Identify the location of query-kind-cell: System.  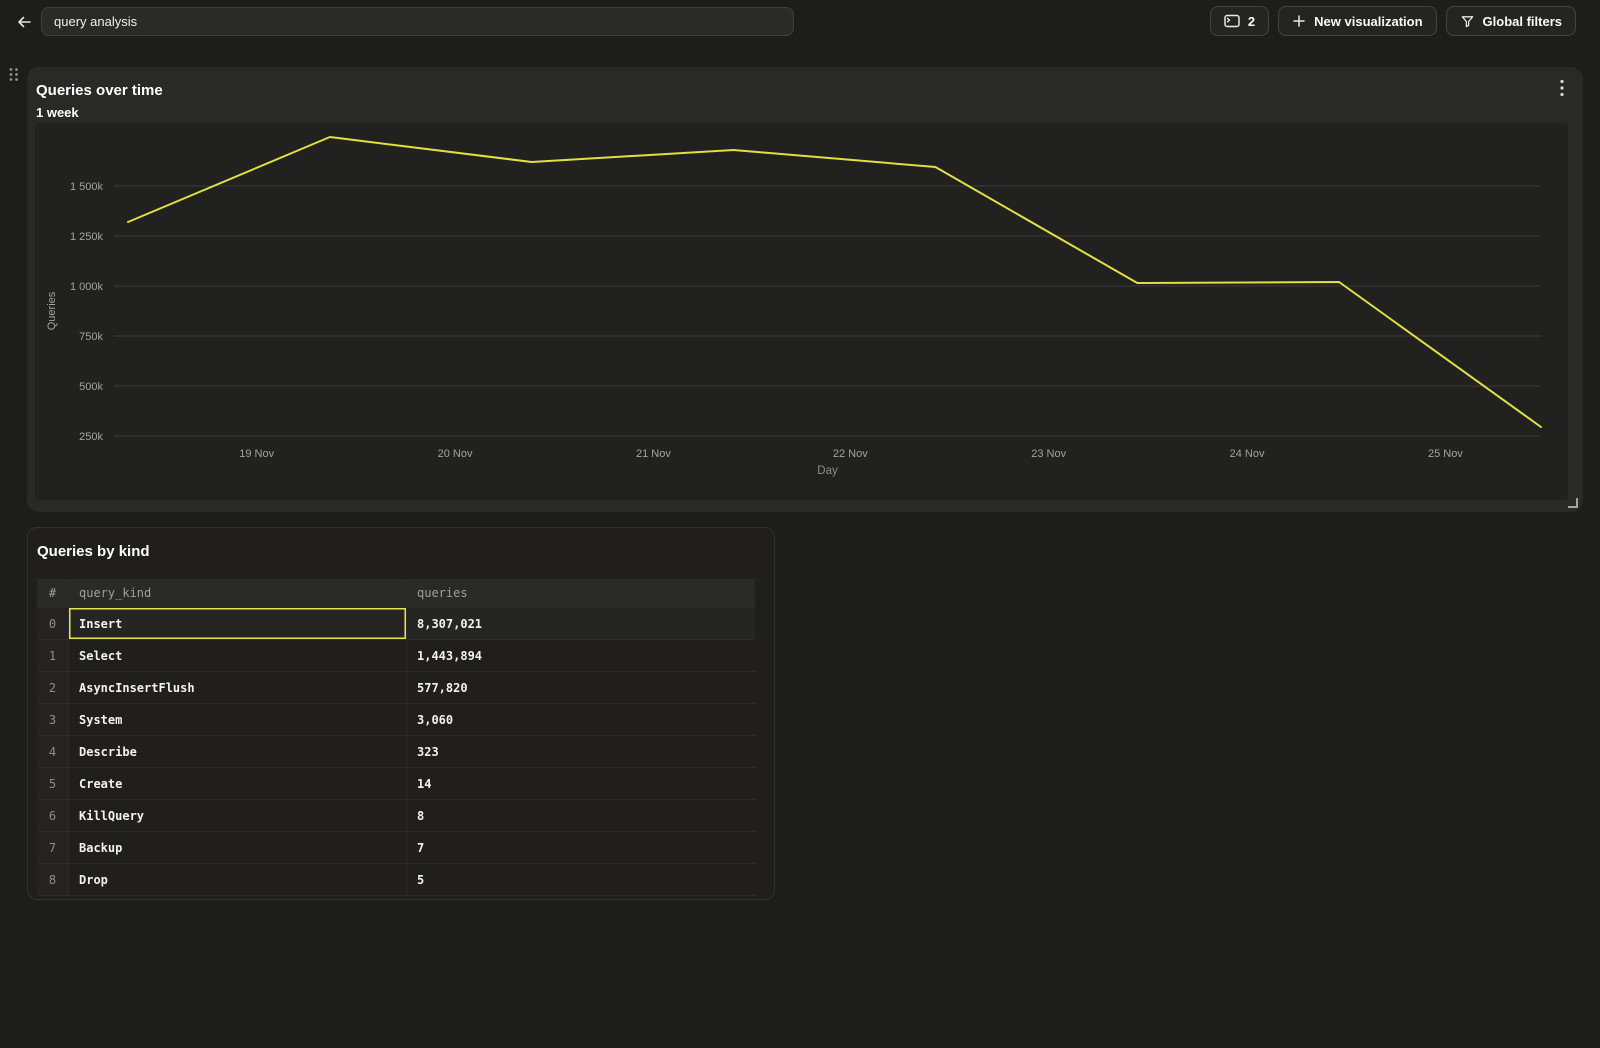
(237, 719).